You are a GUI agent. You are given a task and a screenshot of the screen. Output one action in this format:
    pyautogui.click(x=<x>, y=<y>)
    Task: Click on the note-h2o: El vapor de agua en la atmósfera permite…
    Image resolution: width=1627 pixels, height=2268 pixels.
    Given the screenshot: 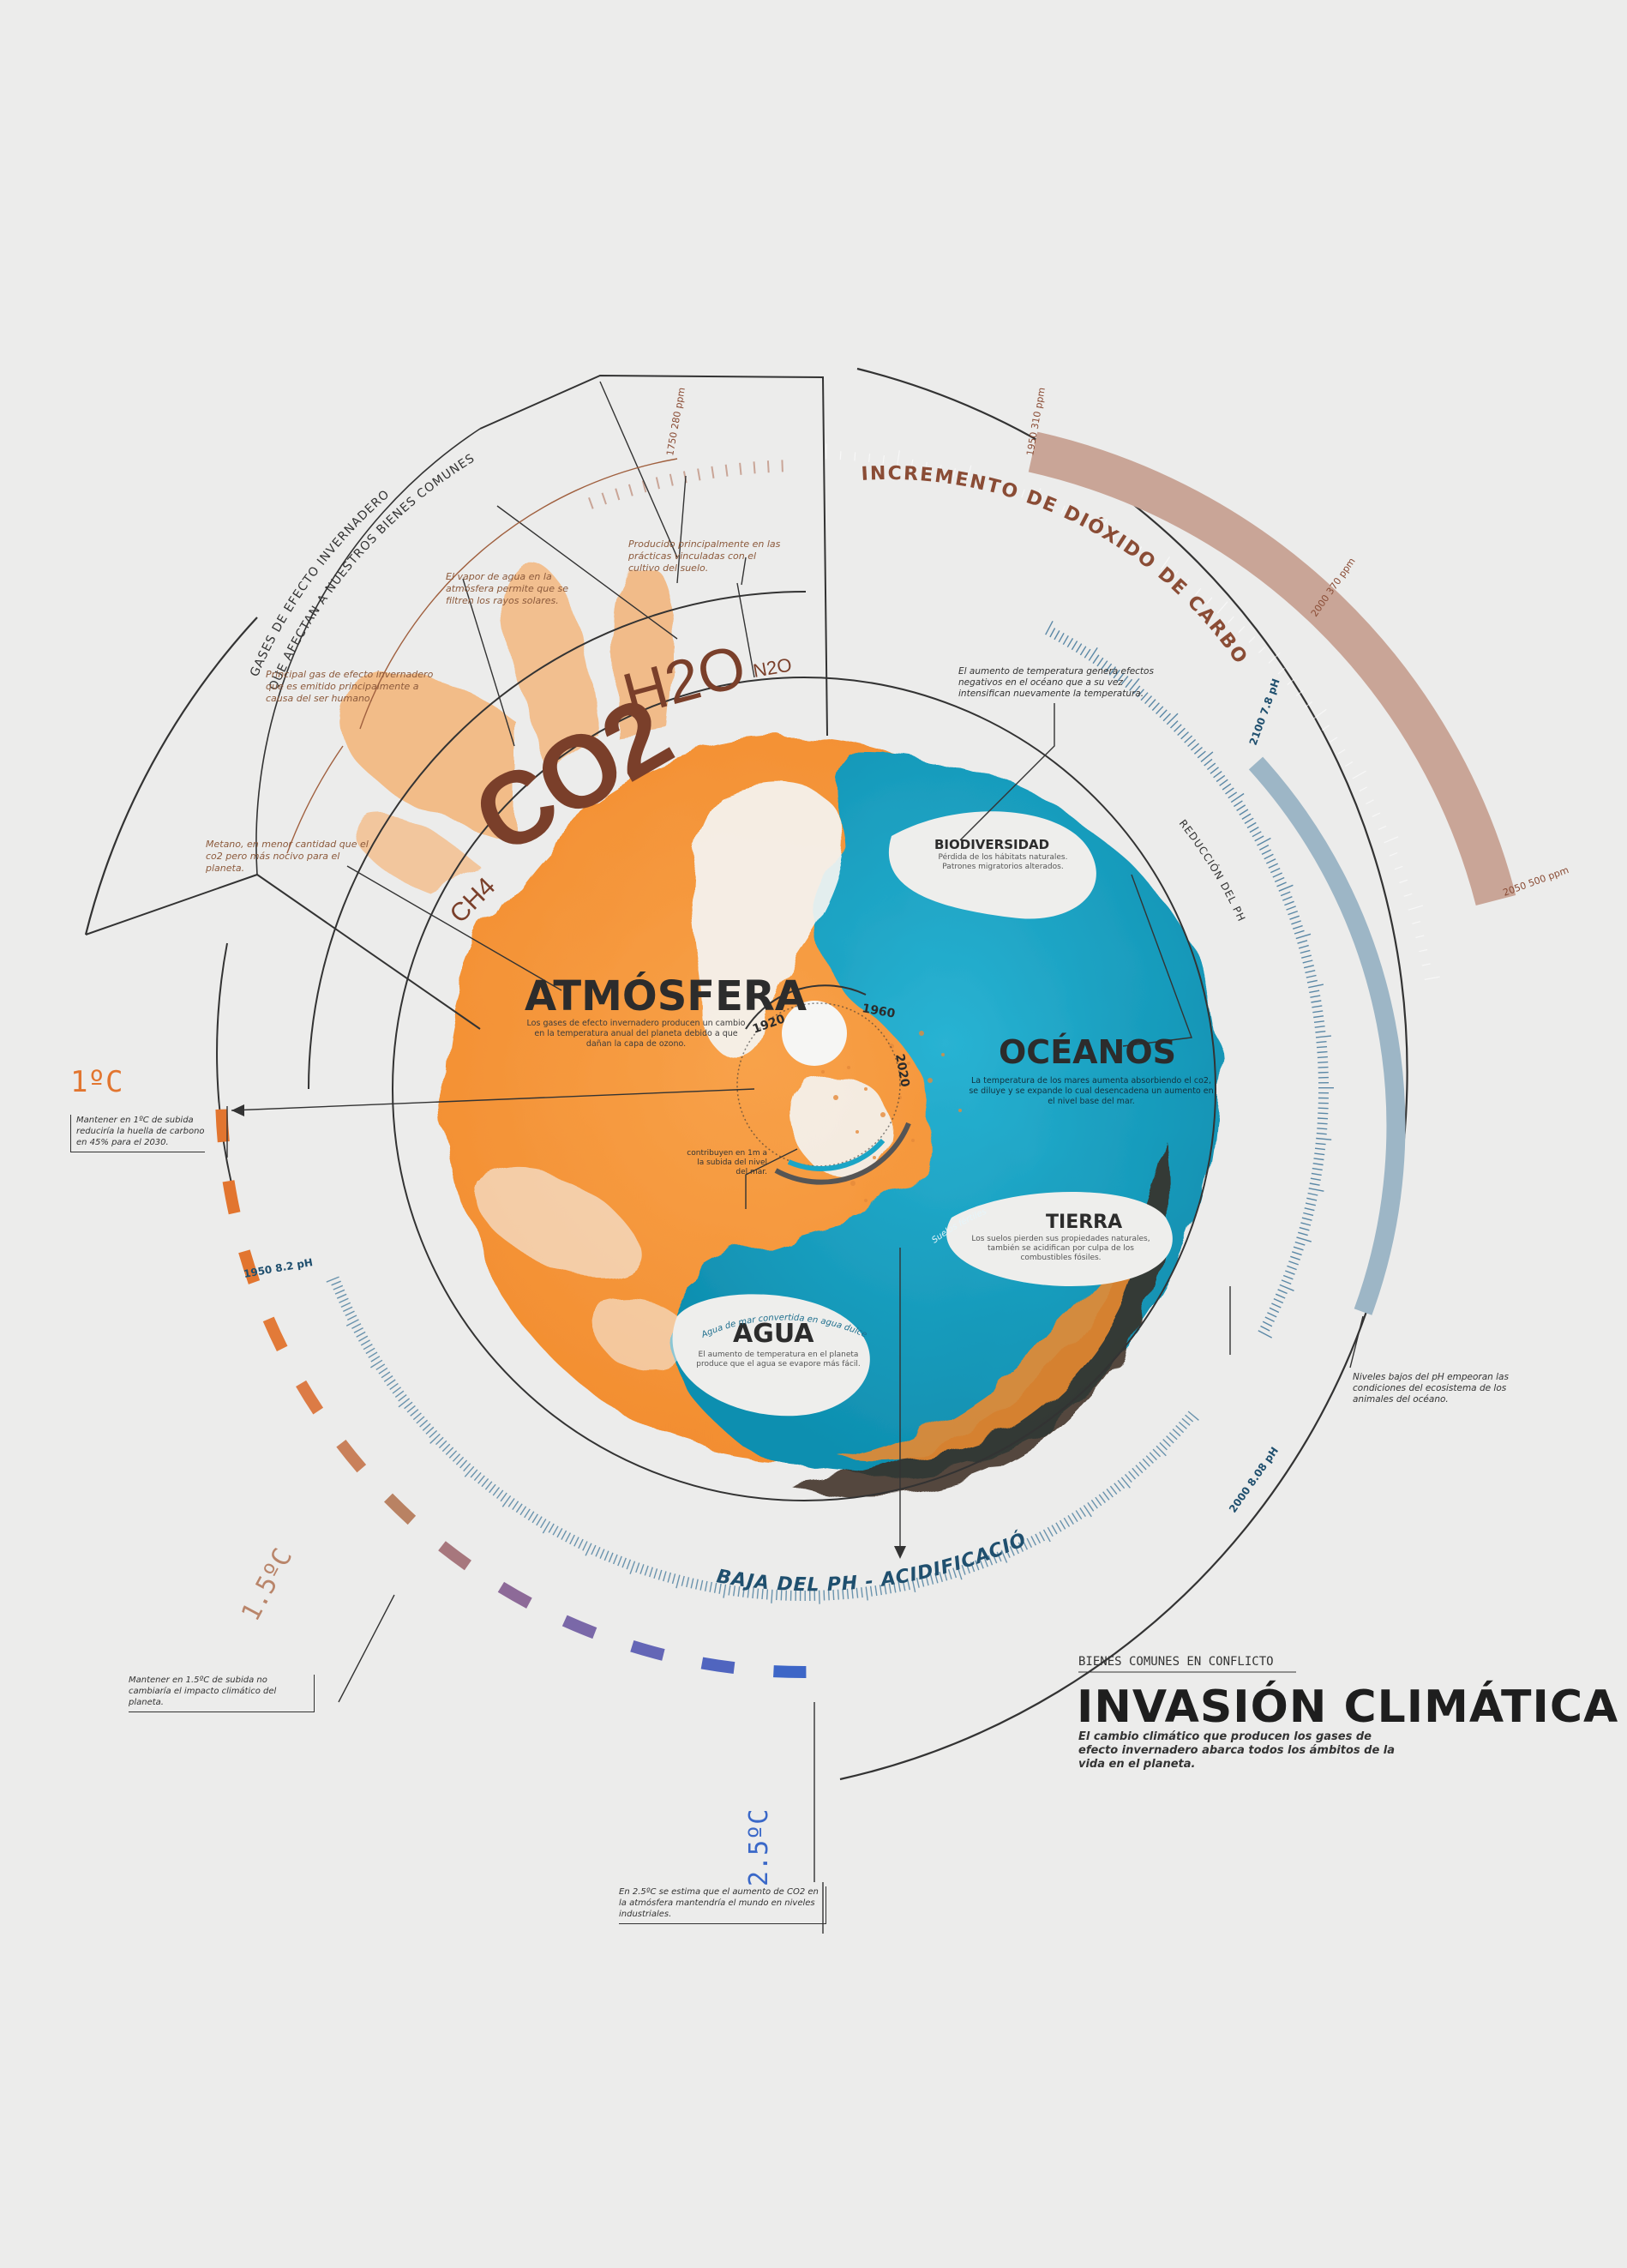 What is the action you would take?
    pyautogui.click(x=507, y=588)
    